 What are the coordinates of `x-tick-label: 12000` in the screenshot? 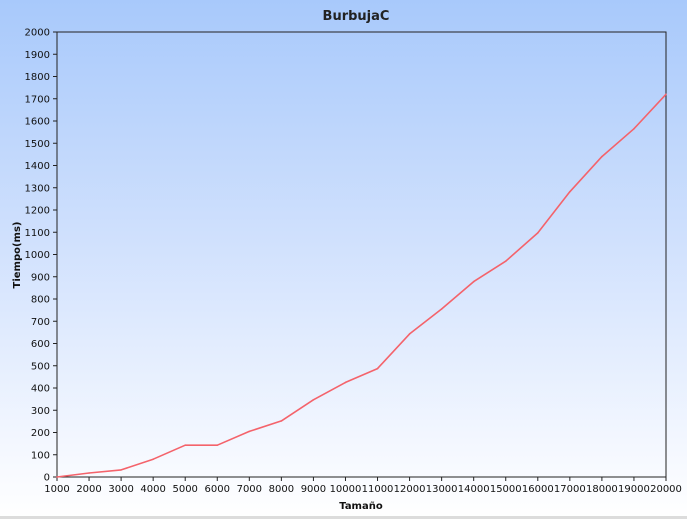 It's located at (410, 489).